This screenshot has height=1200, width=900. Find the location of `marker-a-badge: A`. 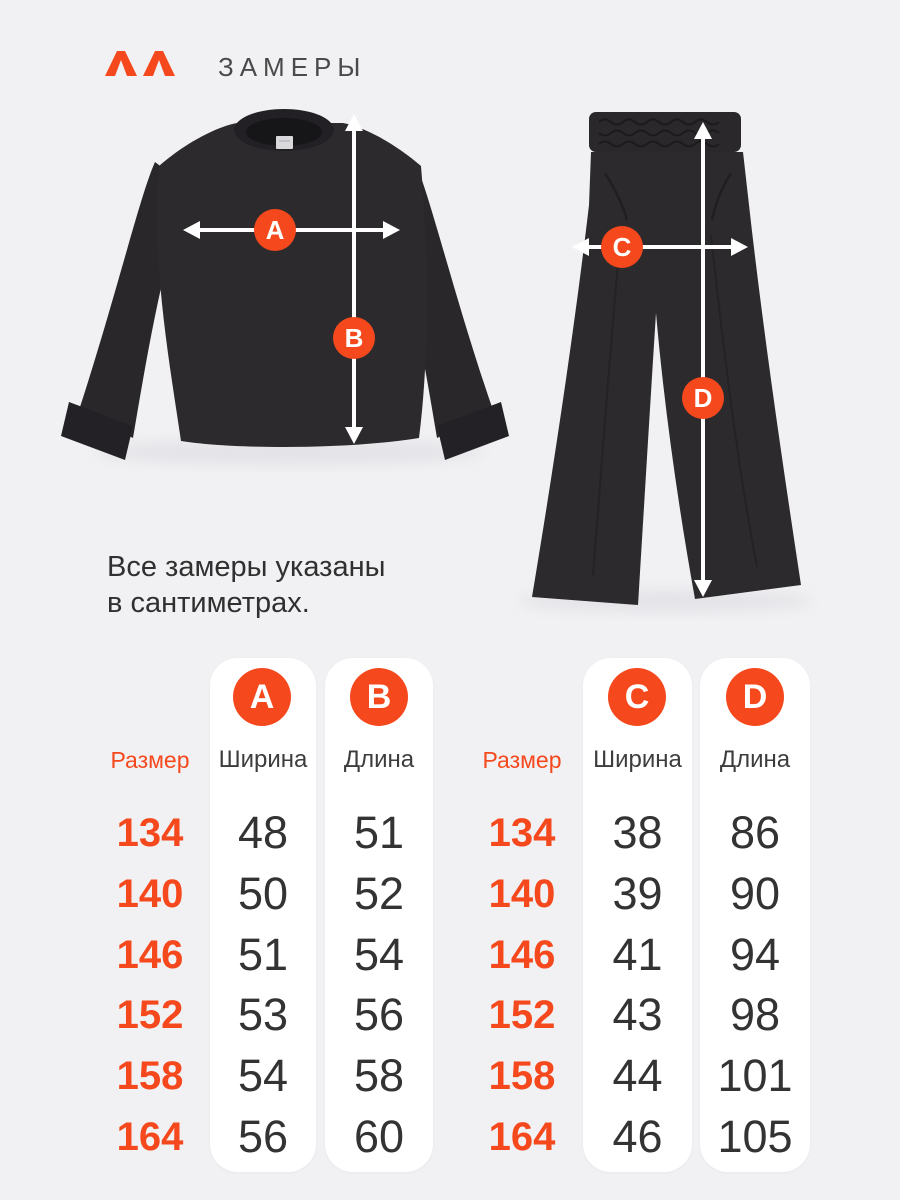

marker-a-badge: A is located at coordinates (275, 230).